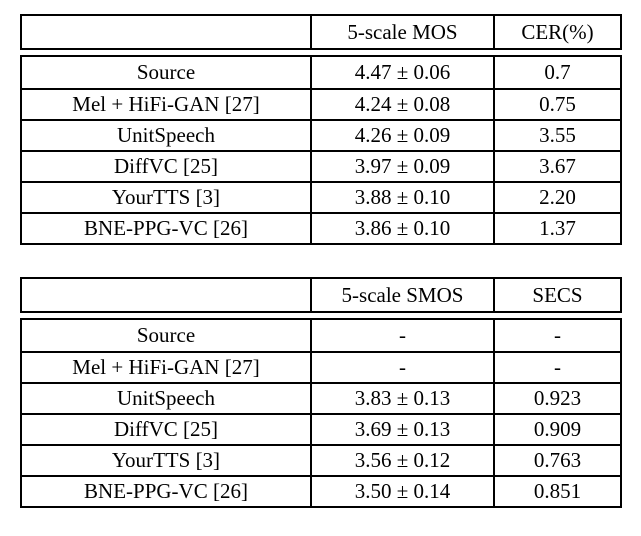  Describe the element at coordinates (401, 460) in the screenshot. I see `smos-value-cell: 3.56 ± 0.12` at that location.